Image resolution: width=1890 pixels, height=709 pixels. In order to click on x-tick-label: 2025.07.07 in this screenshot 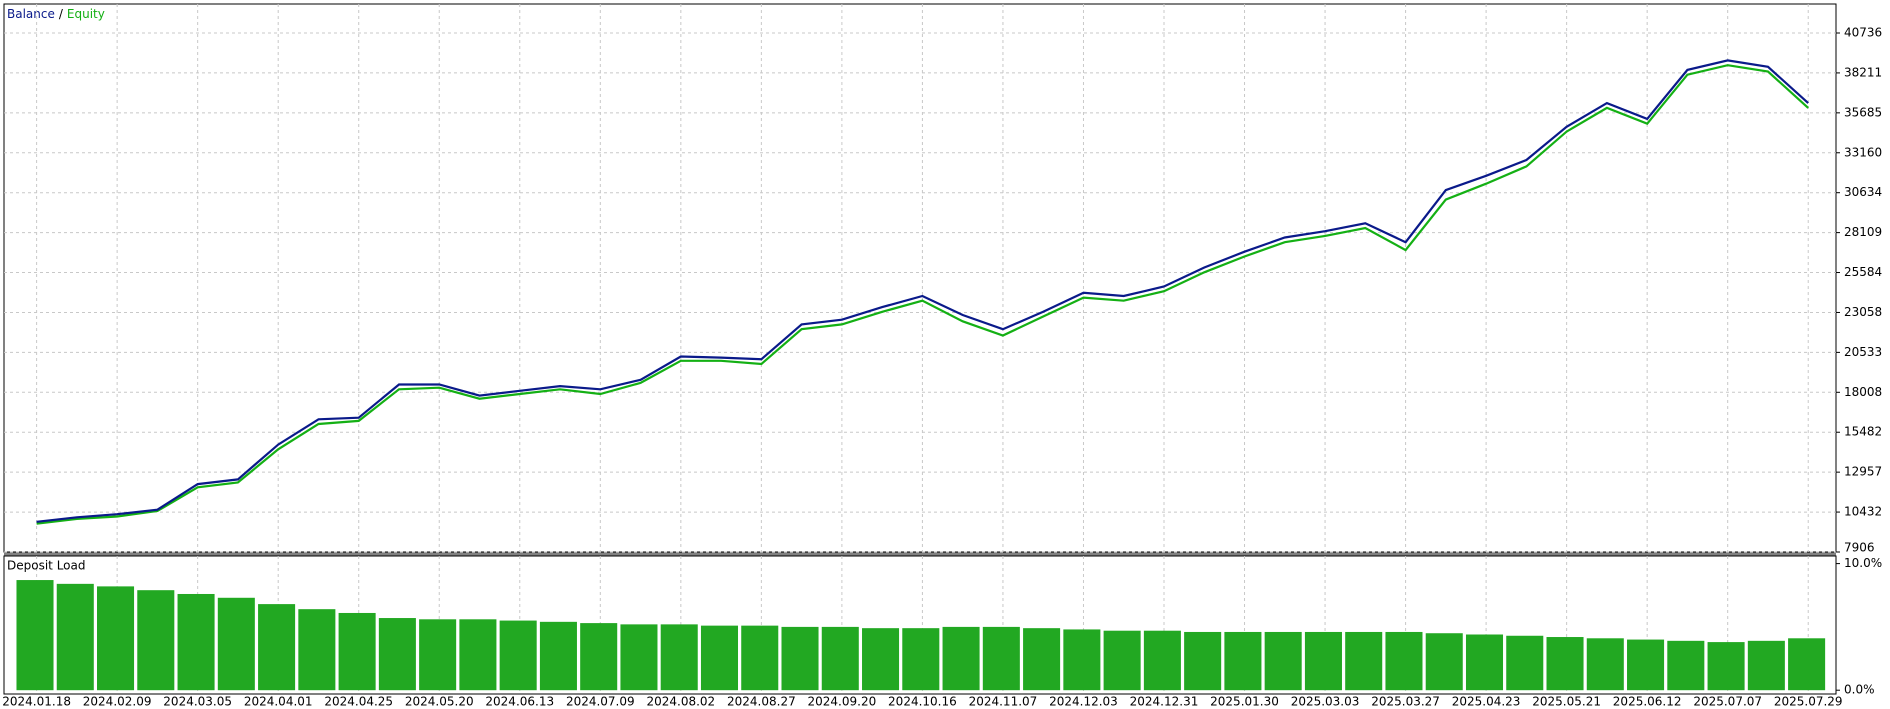, I will do `click(1727, 702)`.